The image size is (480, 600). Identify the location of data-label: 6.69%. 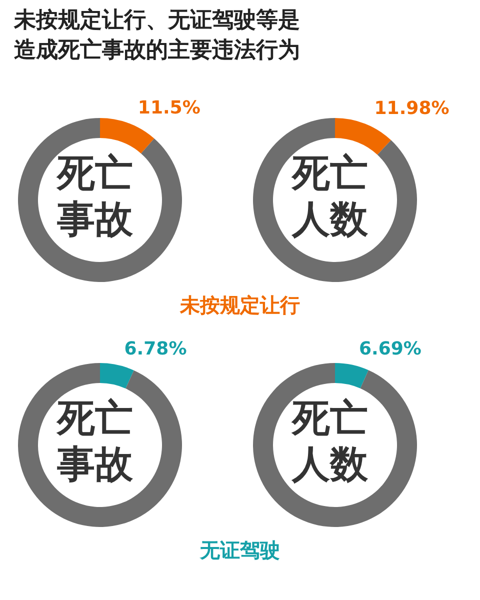
(390, 349).